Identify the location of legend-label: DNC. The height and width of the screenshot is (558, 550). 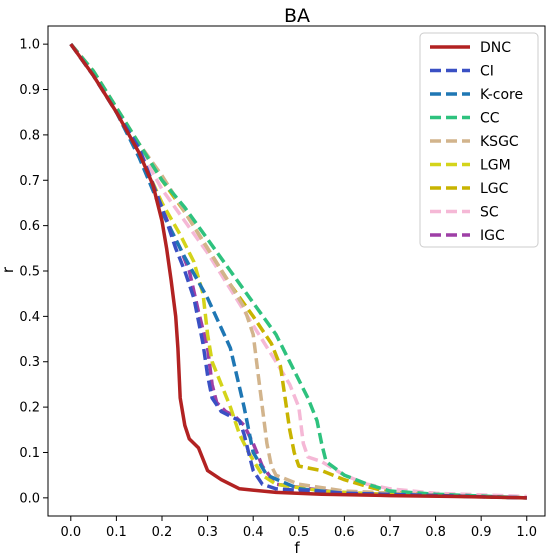
(495, 48).